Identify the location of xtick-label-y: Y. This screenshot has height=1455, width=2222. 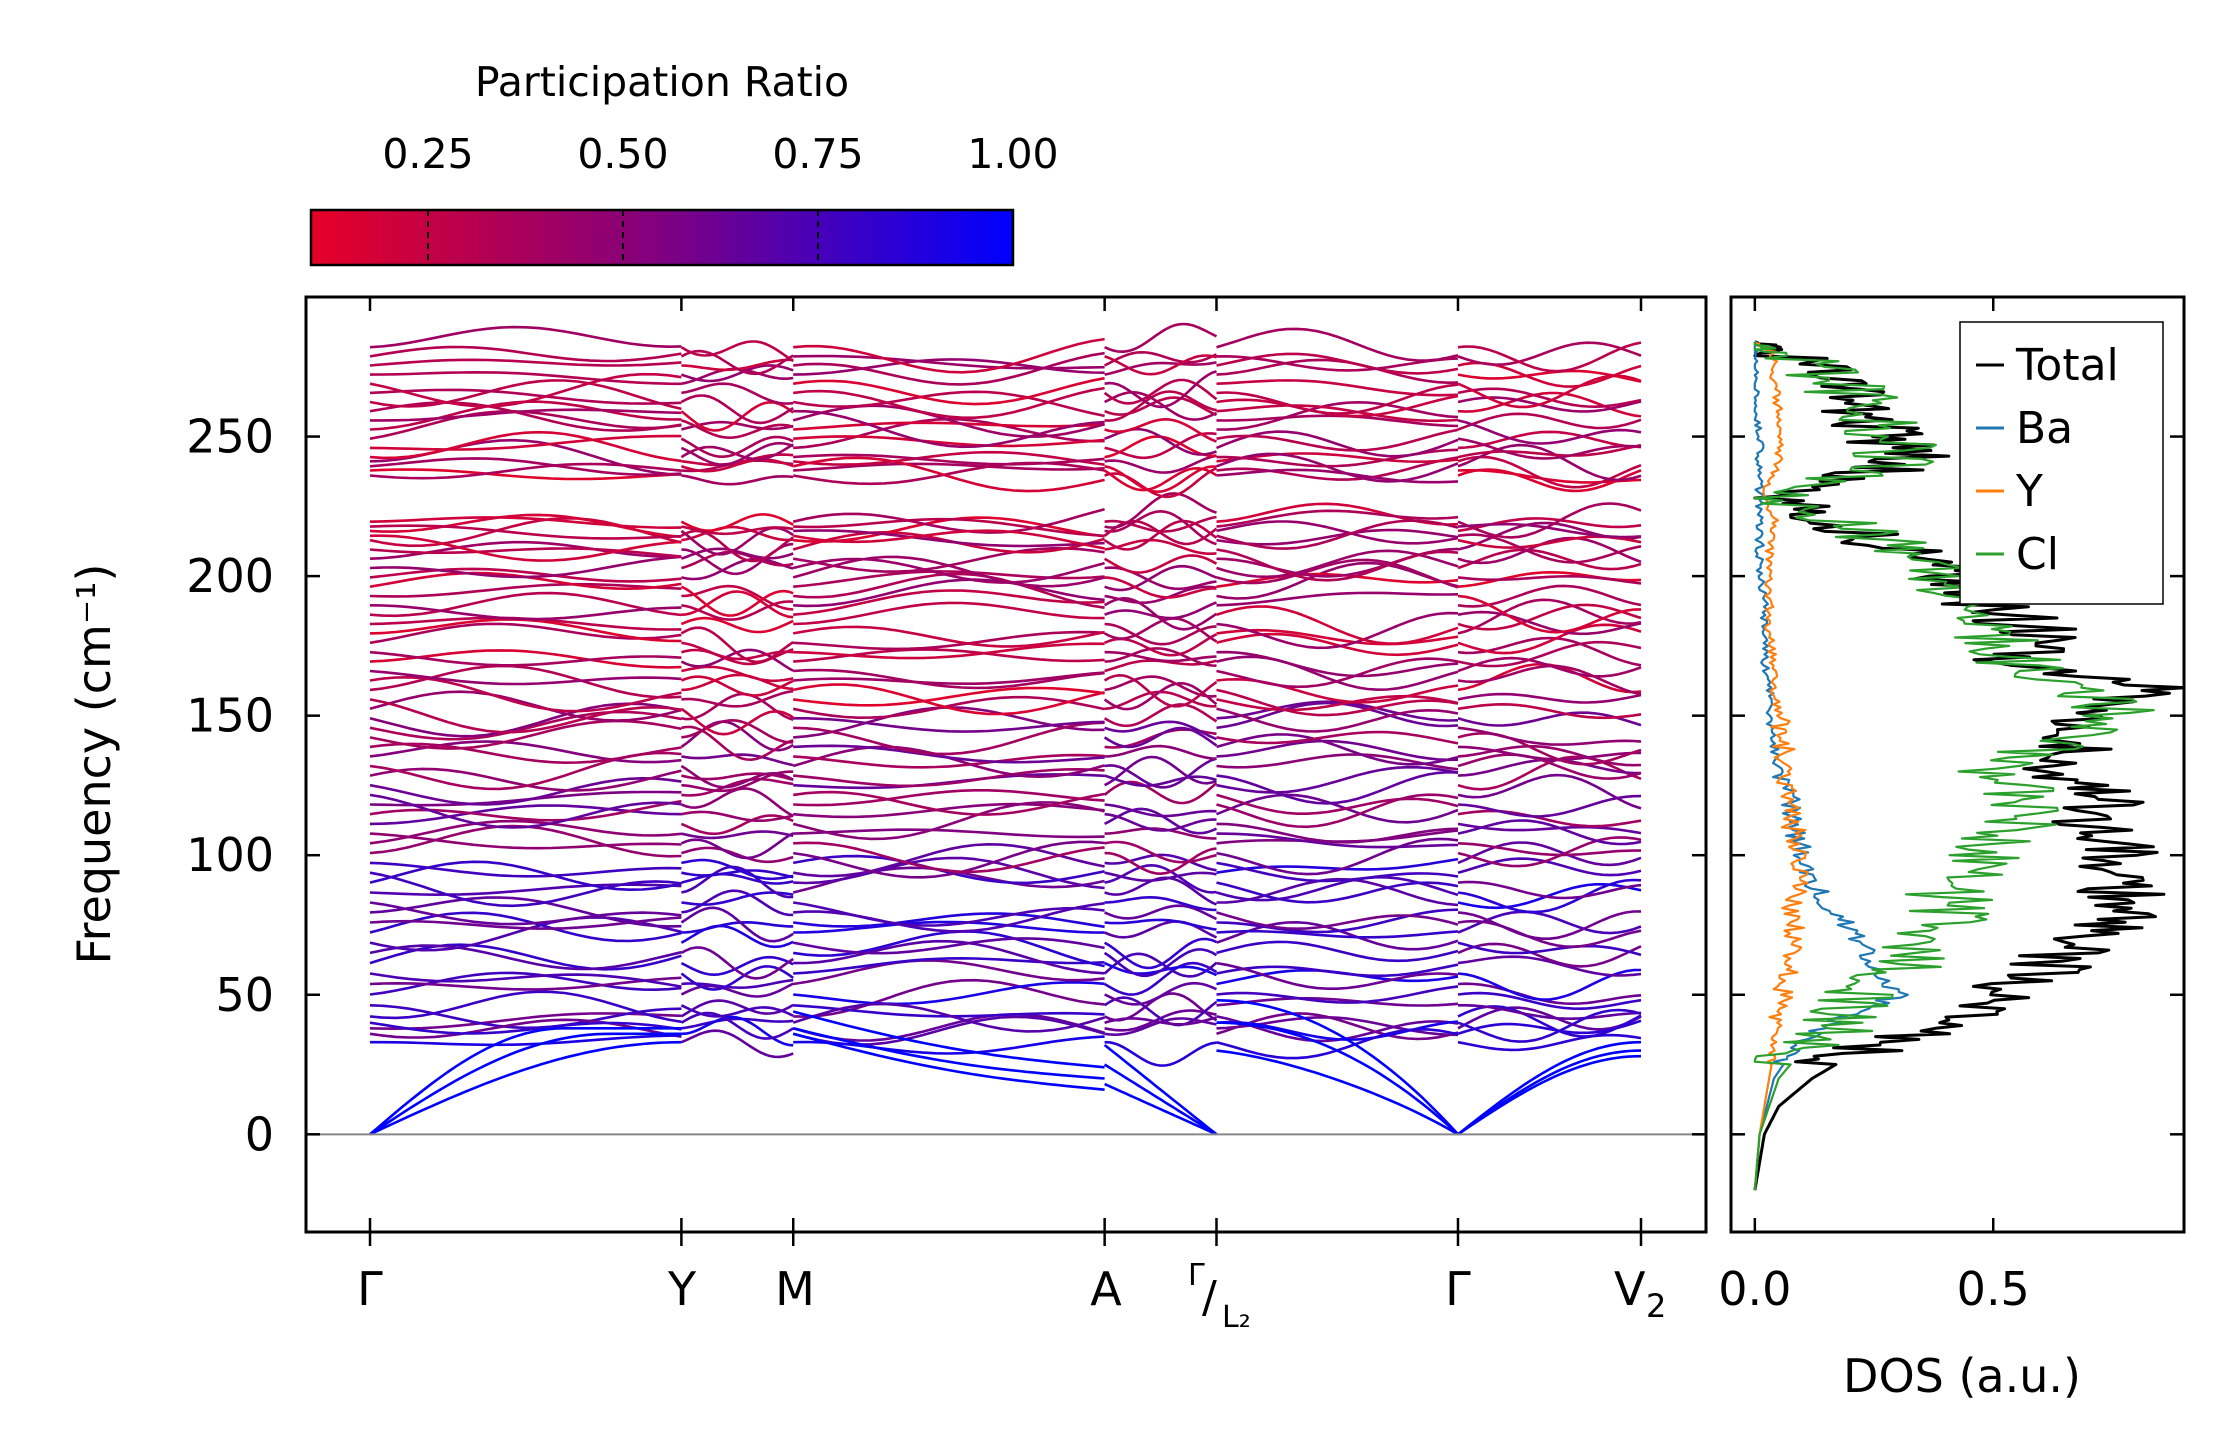
(682, 1289).